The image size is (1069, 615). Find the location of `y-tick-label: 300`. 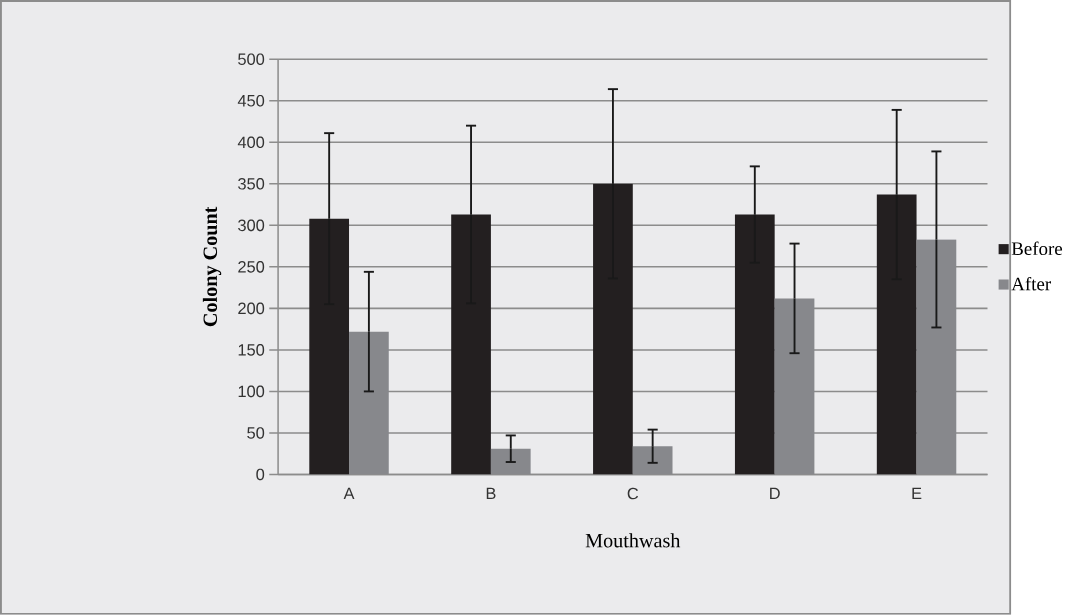

y-tick-label: 300 is located at coordinates (251, 225).